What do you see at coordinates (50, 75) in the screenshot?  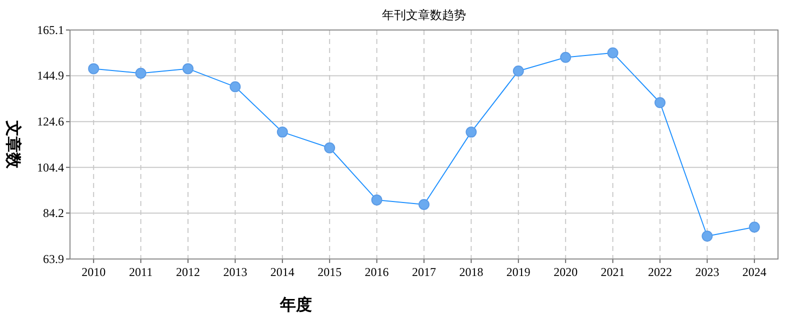 I see `y-tick-label: 144.9` at bounding box center [50, 75].